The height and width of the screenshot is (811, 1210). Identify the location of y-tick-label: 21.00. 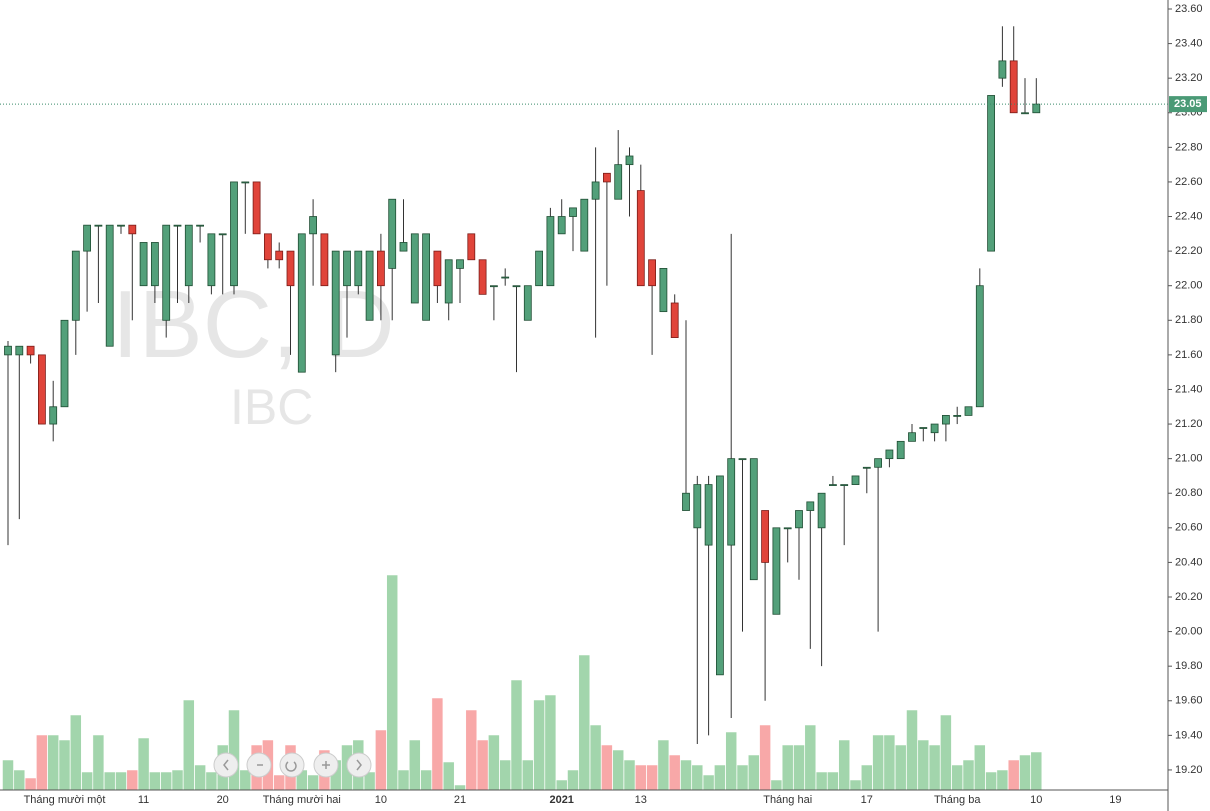
(1189, 459).